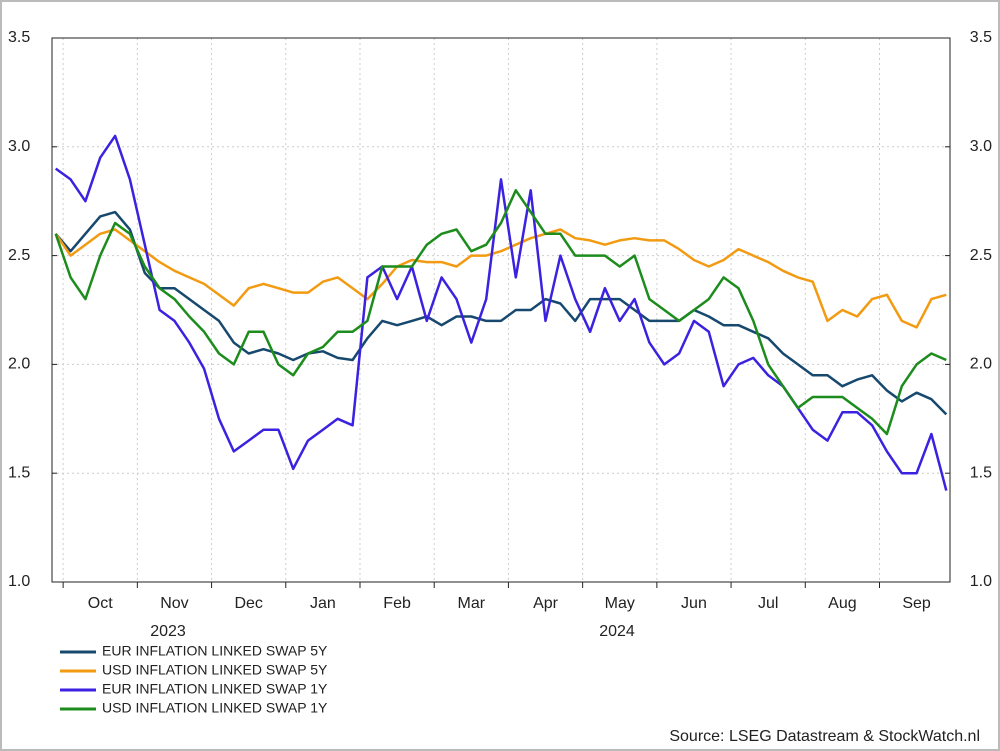 Image resolution: width=1000 pixels, height=751 pixels. I want to click on x-tick-label: Jan, so click(323, 603).